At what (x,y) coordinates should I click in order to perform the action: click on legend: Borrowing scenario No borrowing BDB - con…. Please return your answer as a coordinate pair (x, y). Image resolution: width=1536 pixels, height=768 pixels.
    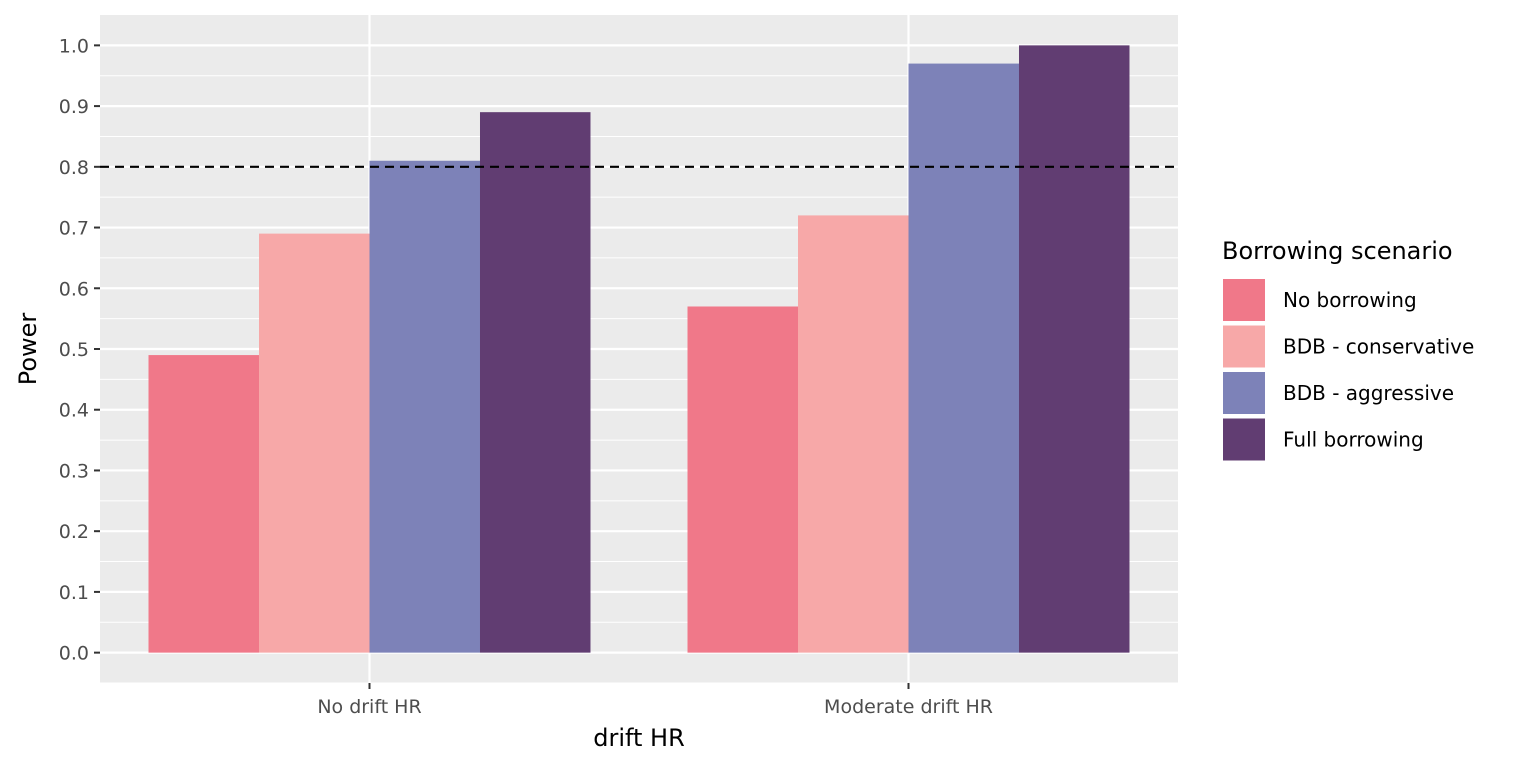
    Looking at the image, I should click on (1347, 350).